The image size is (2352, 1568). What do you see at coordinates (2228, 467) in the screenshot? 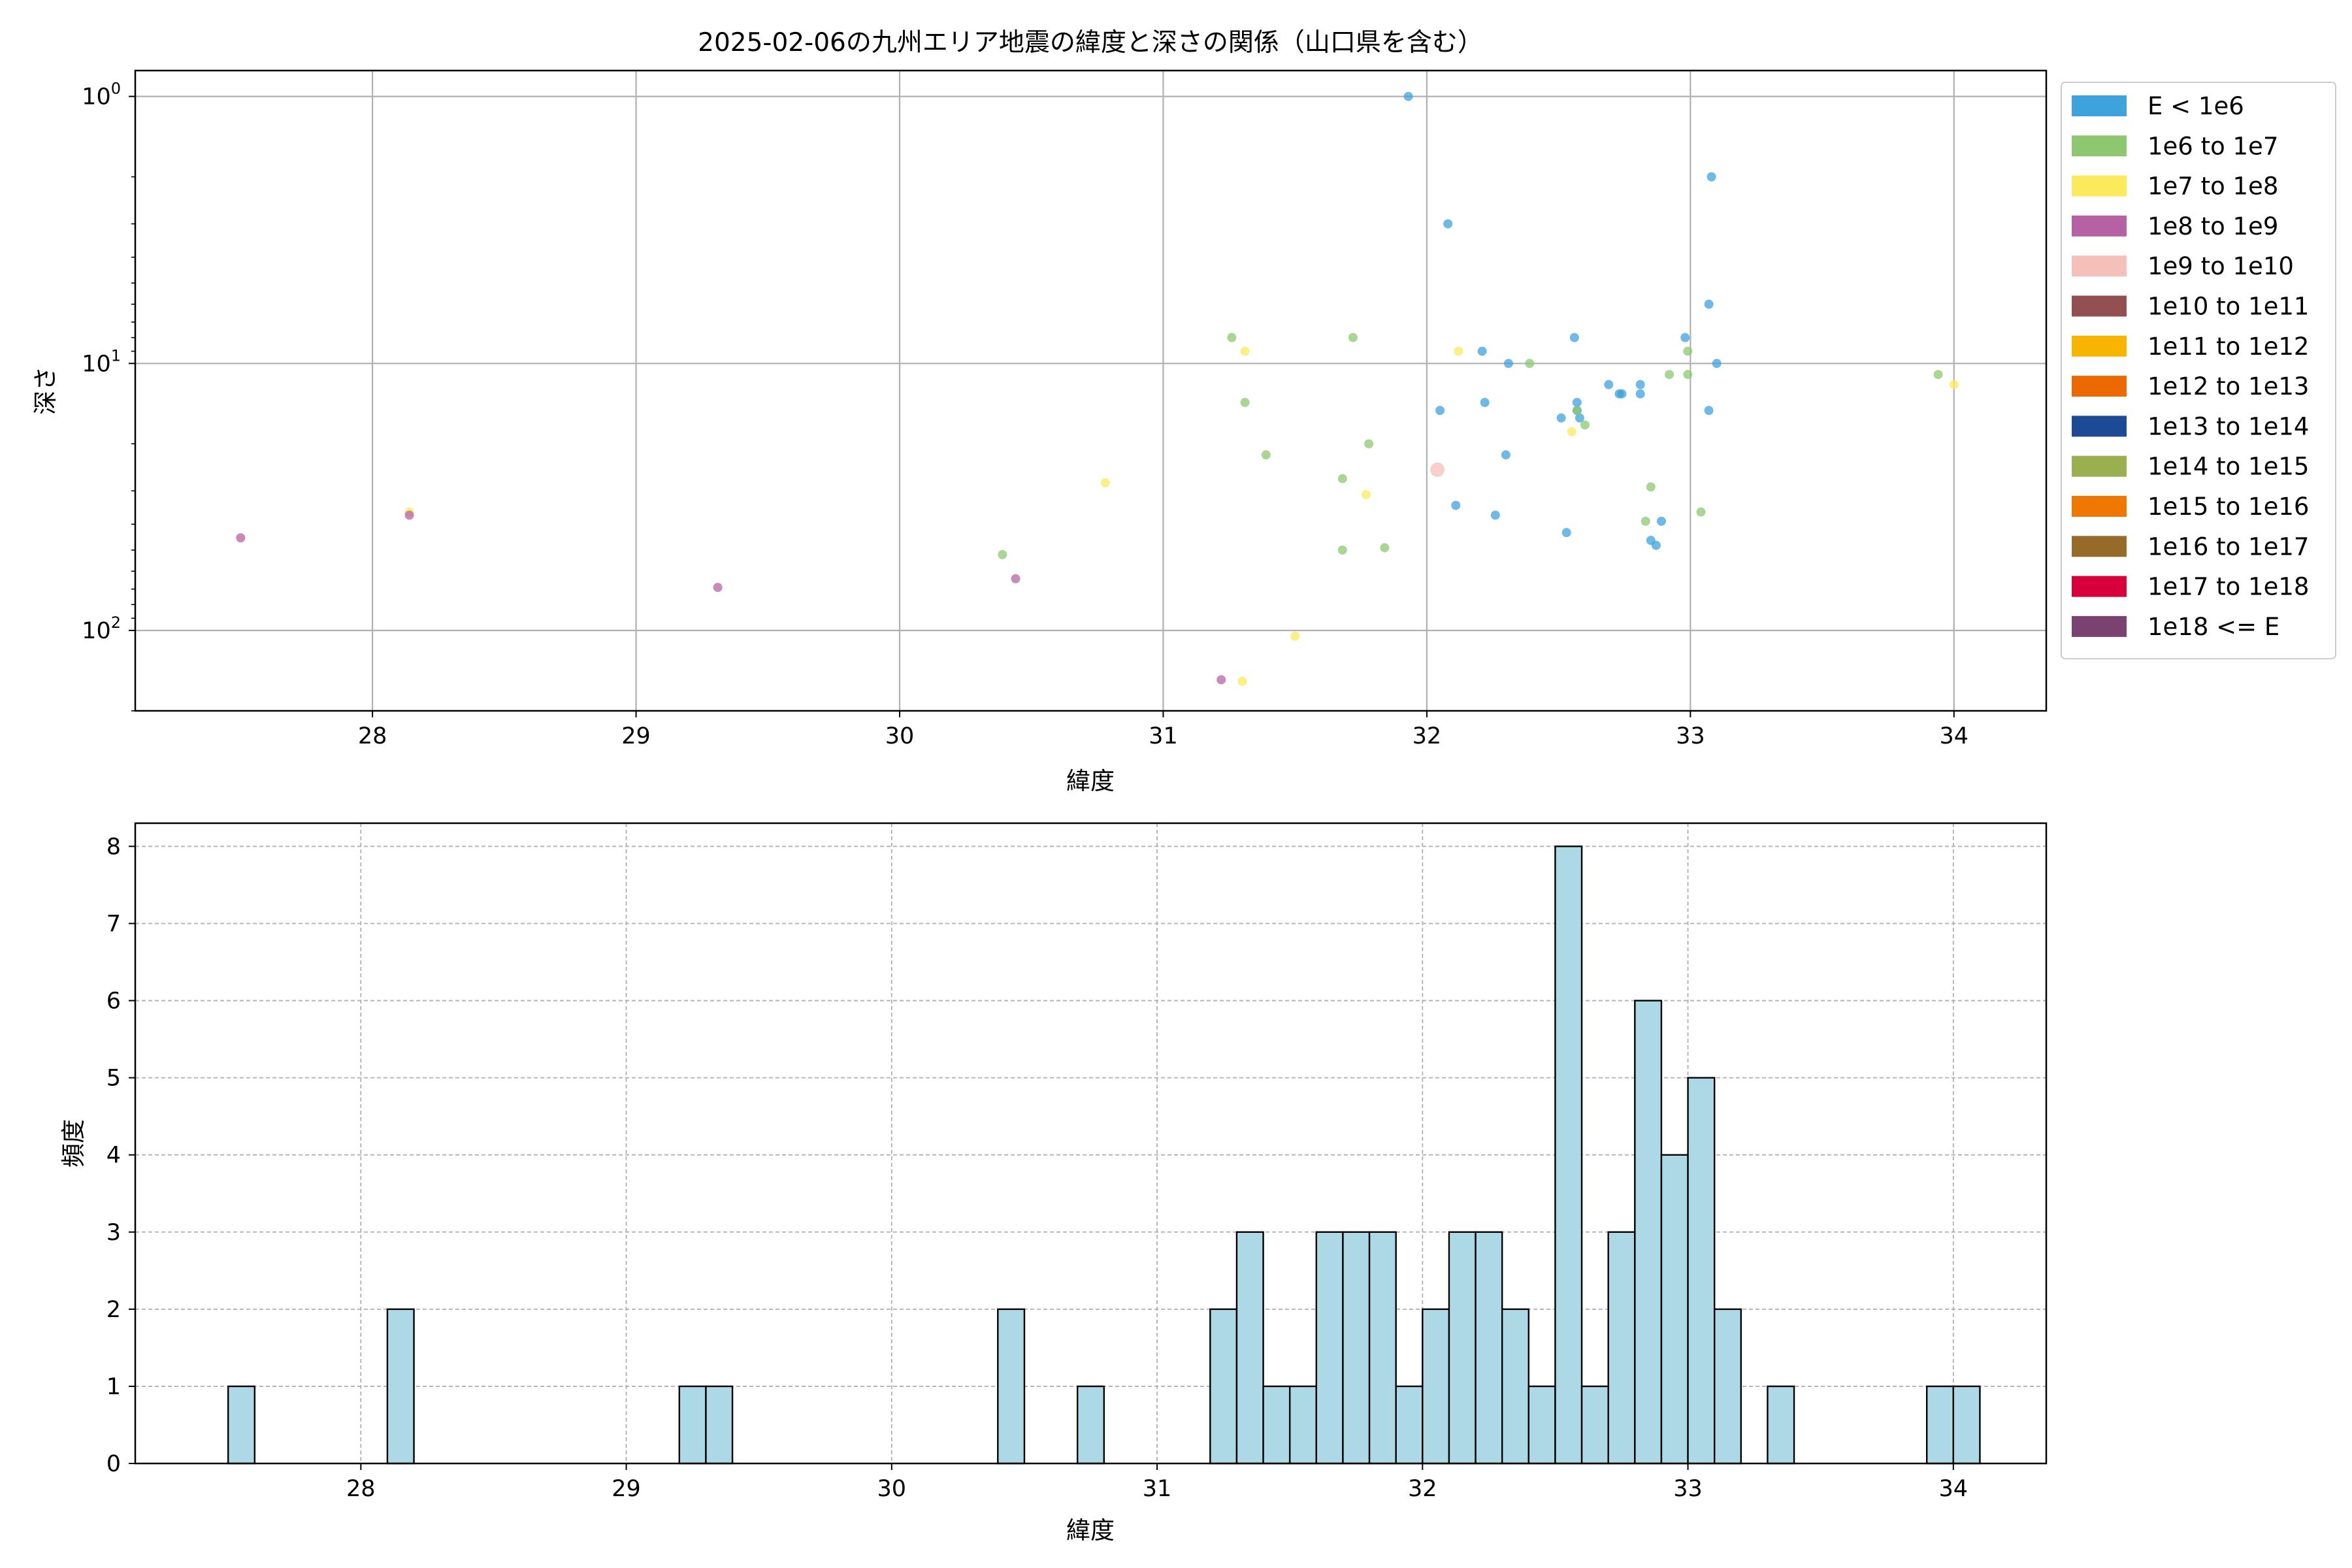
I see `legend-label: 1e14 to 1e15` at bounding box center [2228, 467].